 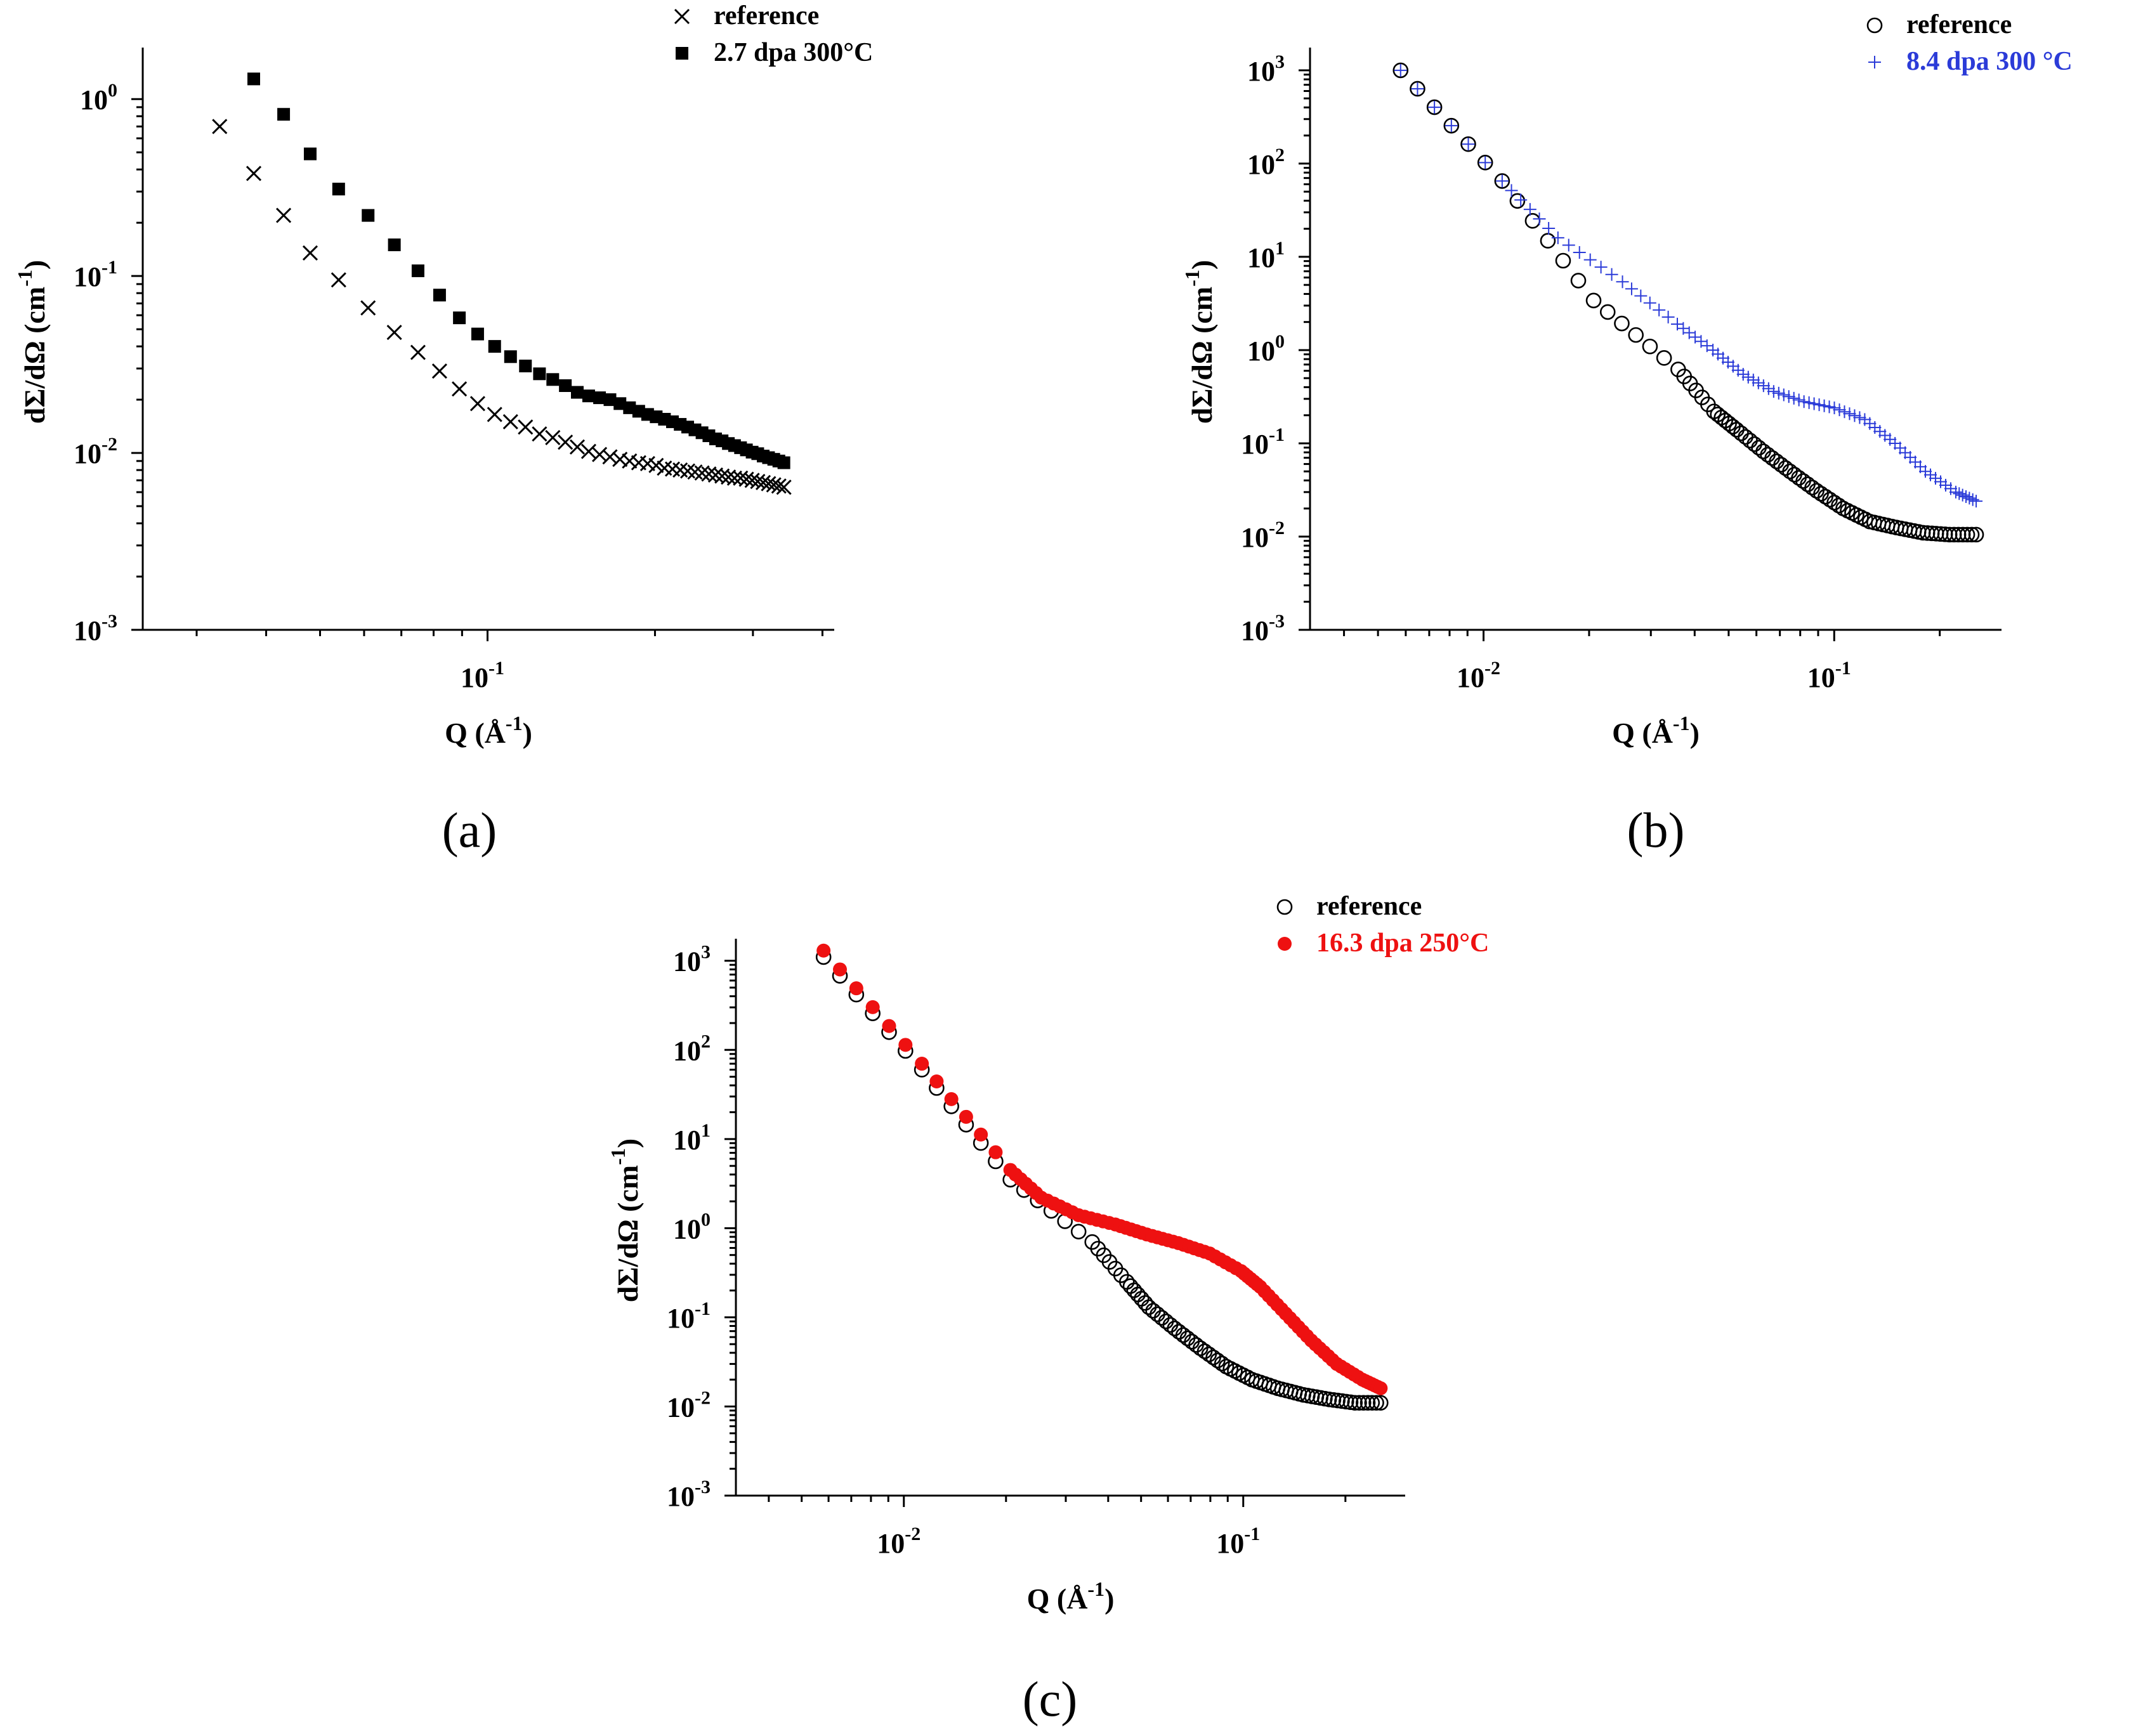 What do you see at coordinates (1656, 830) in the screenshot?
I see `panel-label: (b)` at bounding box center [1656, 830].